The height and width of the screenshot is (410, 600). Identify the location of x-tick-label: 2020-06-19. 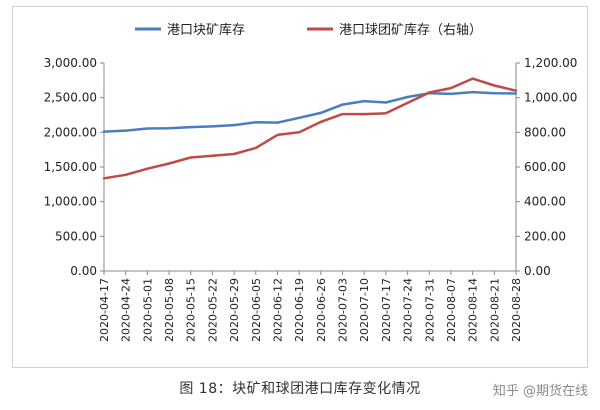
(299, 310).